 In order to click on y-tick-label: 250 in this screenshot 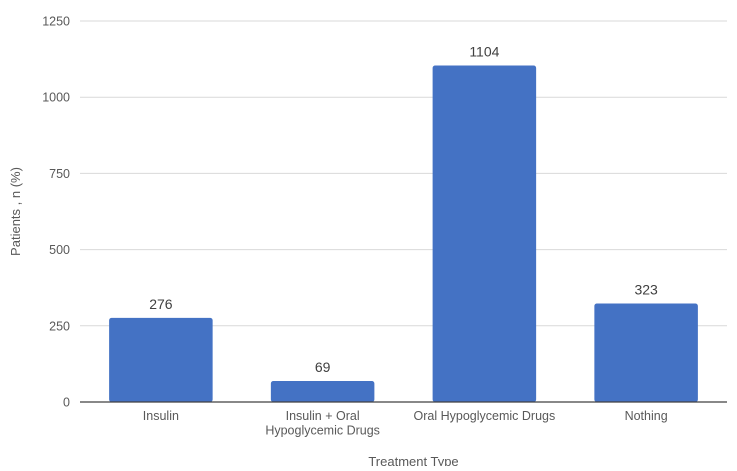, I will do `click(59, 326)`.